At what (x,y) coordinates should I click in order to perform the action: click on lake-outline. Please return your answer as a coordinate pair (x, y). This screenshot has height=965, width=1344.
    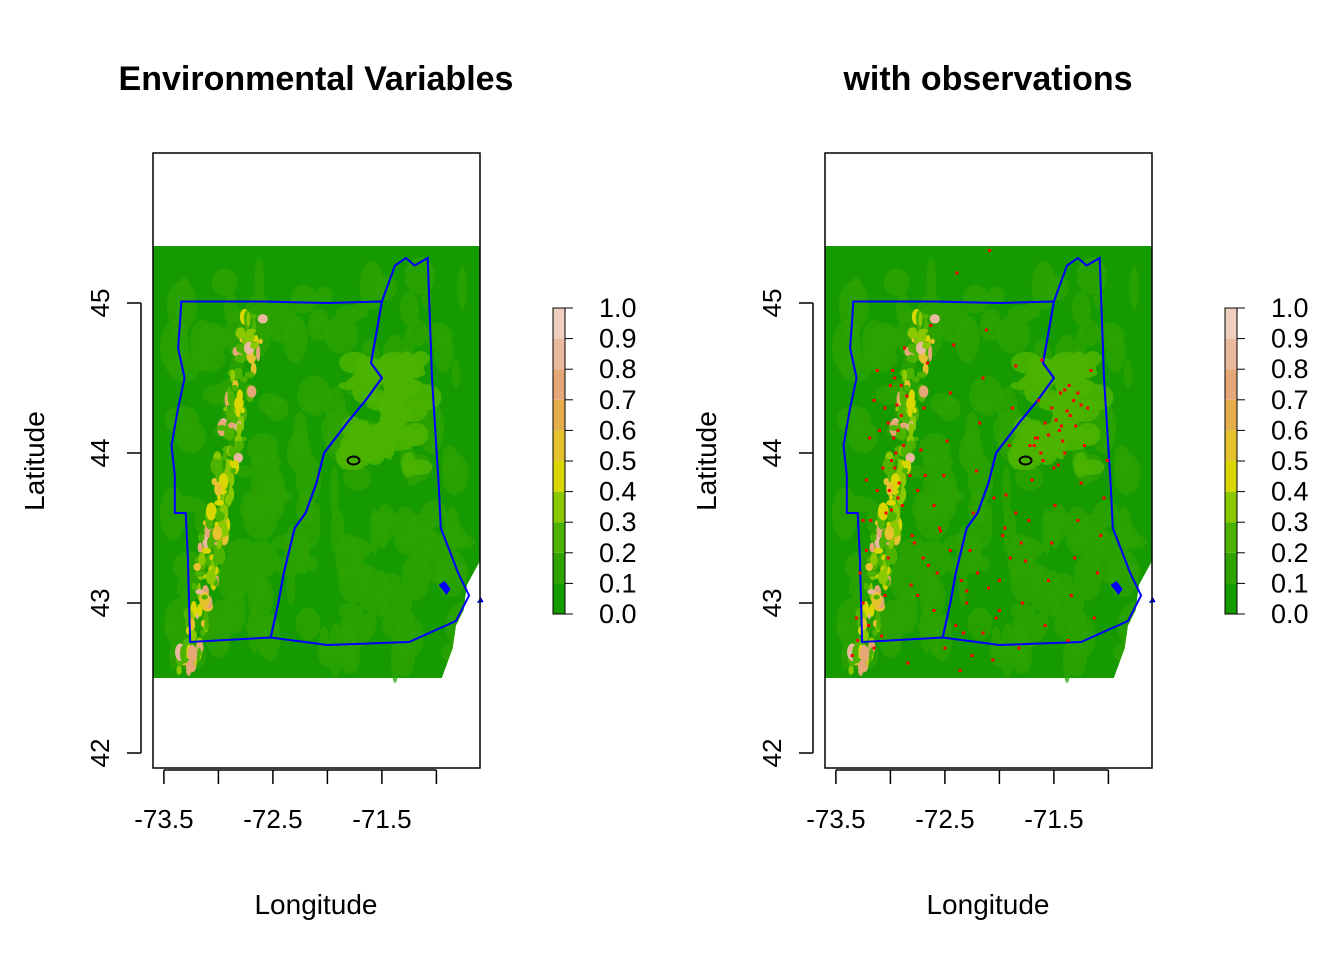
    Looking at the image, I should click on (1025, 460).